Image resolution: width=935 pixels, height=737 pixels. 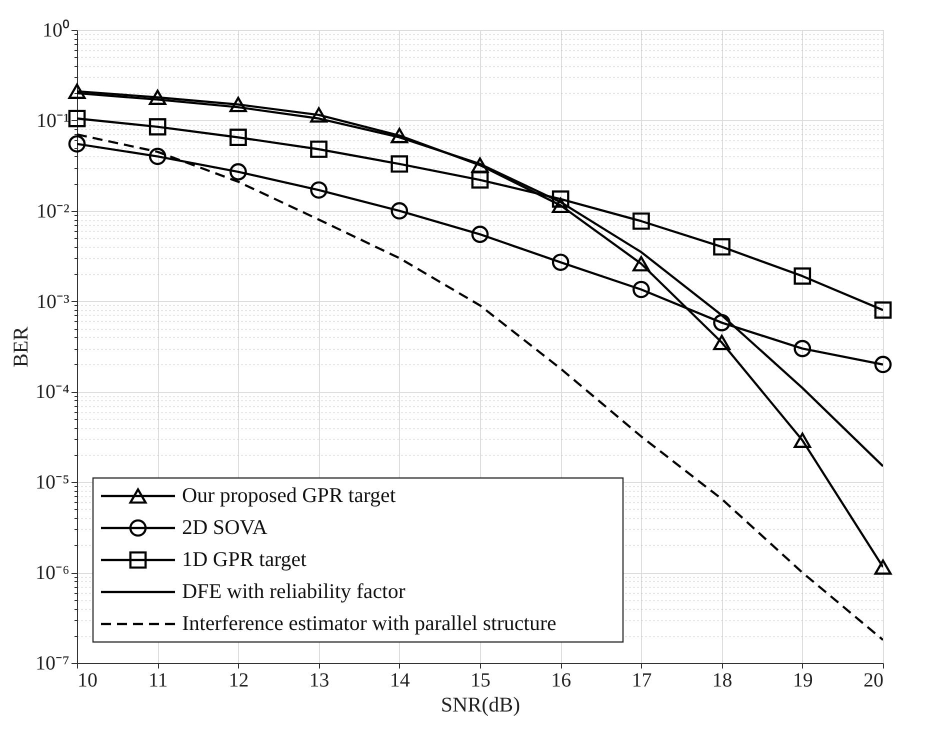 What do you see at coordinates (400, 681) in the screenshot?
I see `x-tick-label: 14` at bounding box center [400, 681].